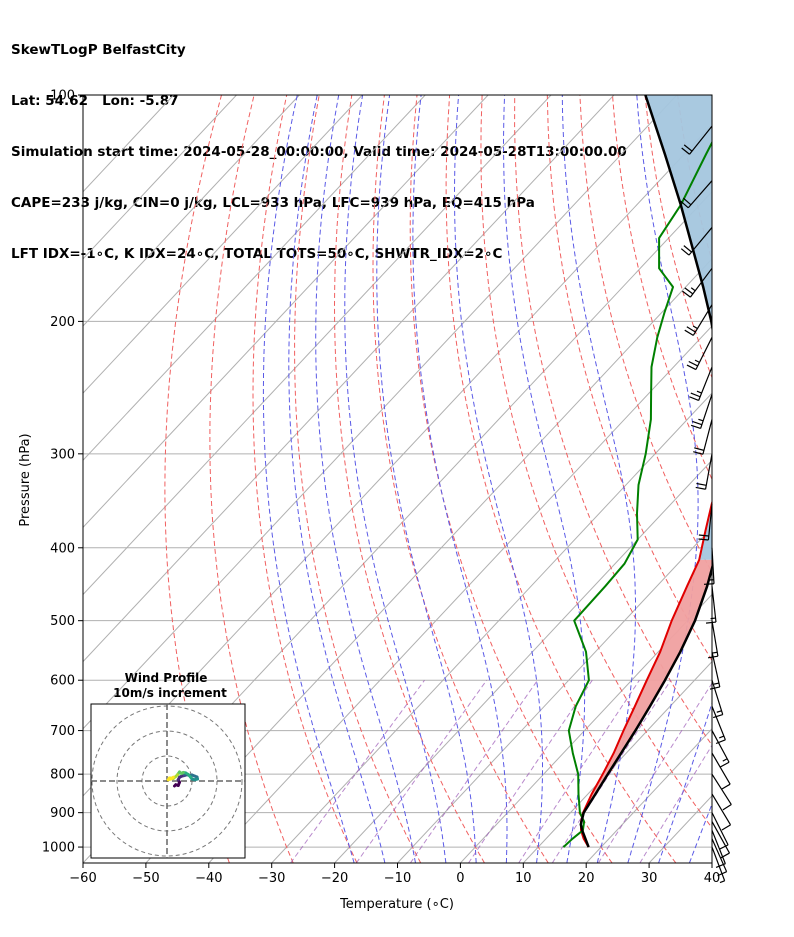 The height and width of the screenshot is (937, 794). I want to click on hodograph-inset, so click(168, 781).